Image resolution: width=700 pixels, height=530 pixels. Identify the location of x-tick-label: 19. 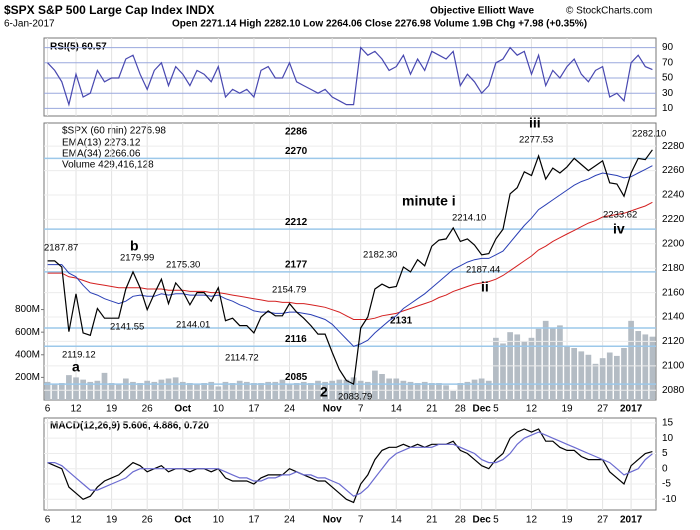
(112, 409).